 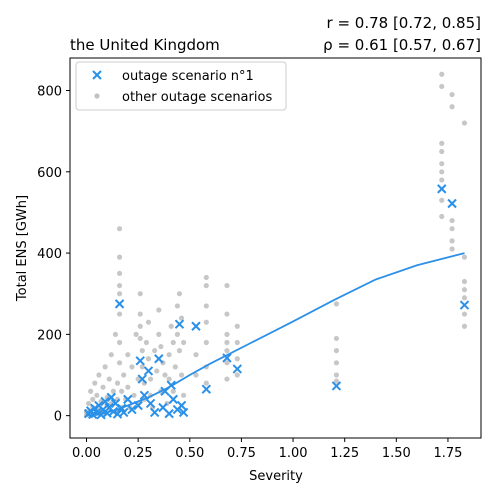 I want to click on legend-marker-scenario1, so click(x=97, y=75).